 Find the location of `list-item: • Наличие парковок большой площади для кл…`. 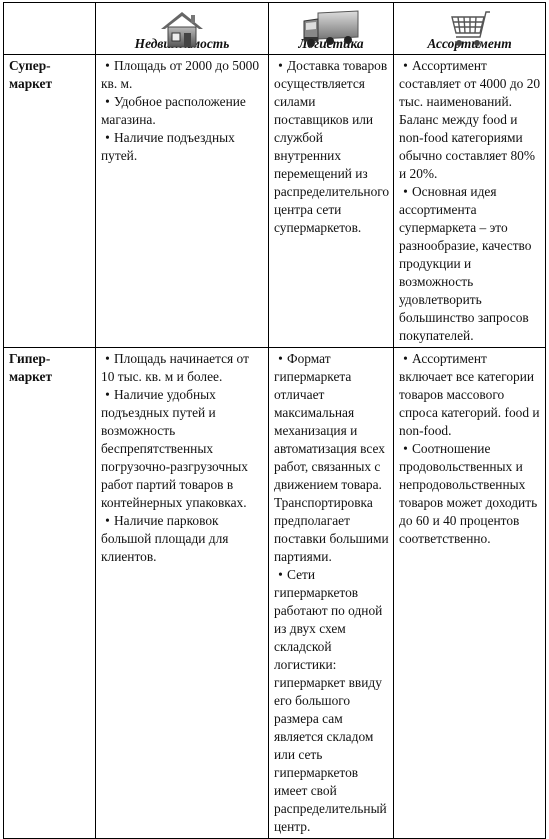

list-item: • Наличие парковок большой площади для кл… is located at coordinates (165, 538).